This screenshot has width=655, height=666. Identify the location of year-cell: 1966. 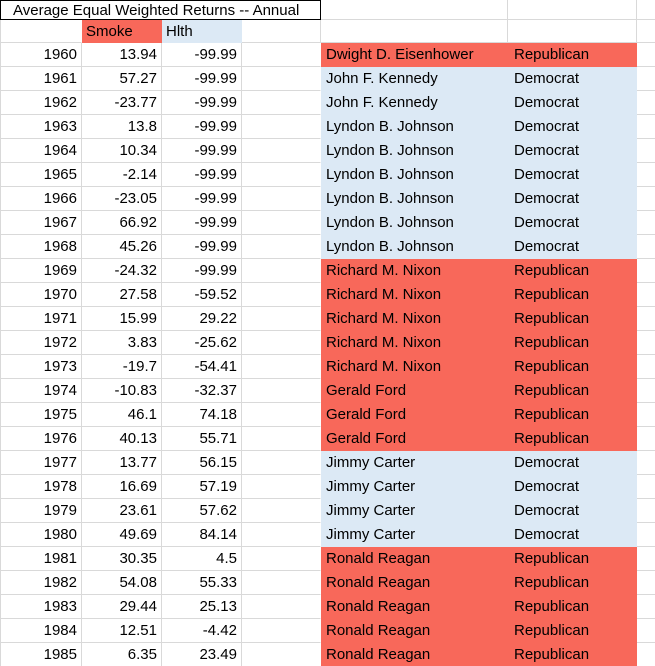
(41, 199).